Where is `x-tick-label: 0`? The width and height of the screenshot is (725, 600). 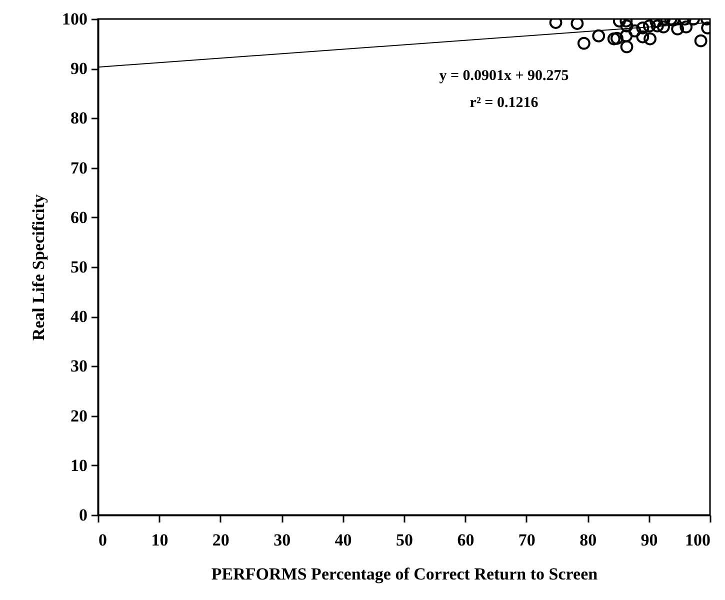 x-tick-label: 0 is located at coordinates (102, 540).